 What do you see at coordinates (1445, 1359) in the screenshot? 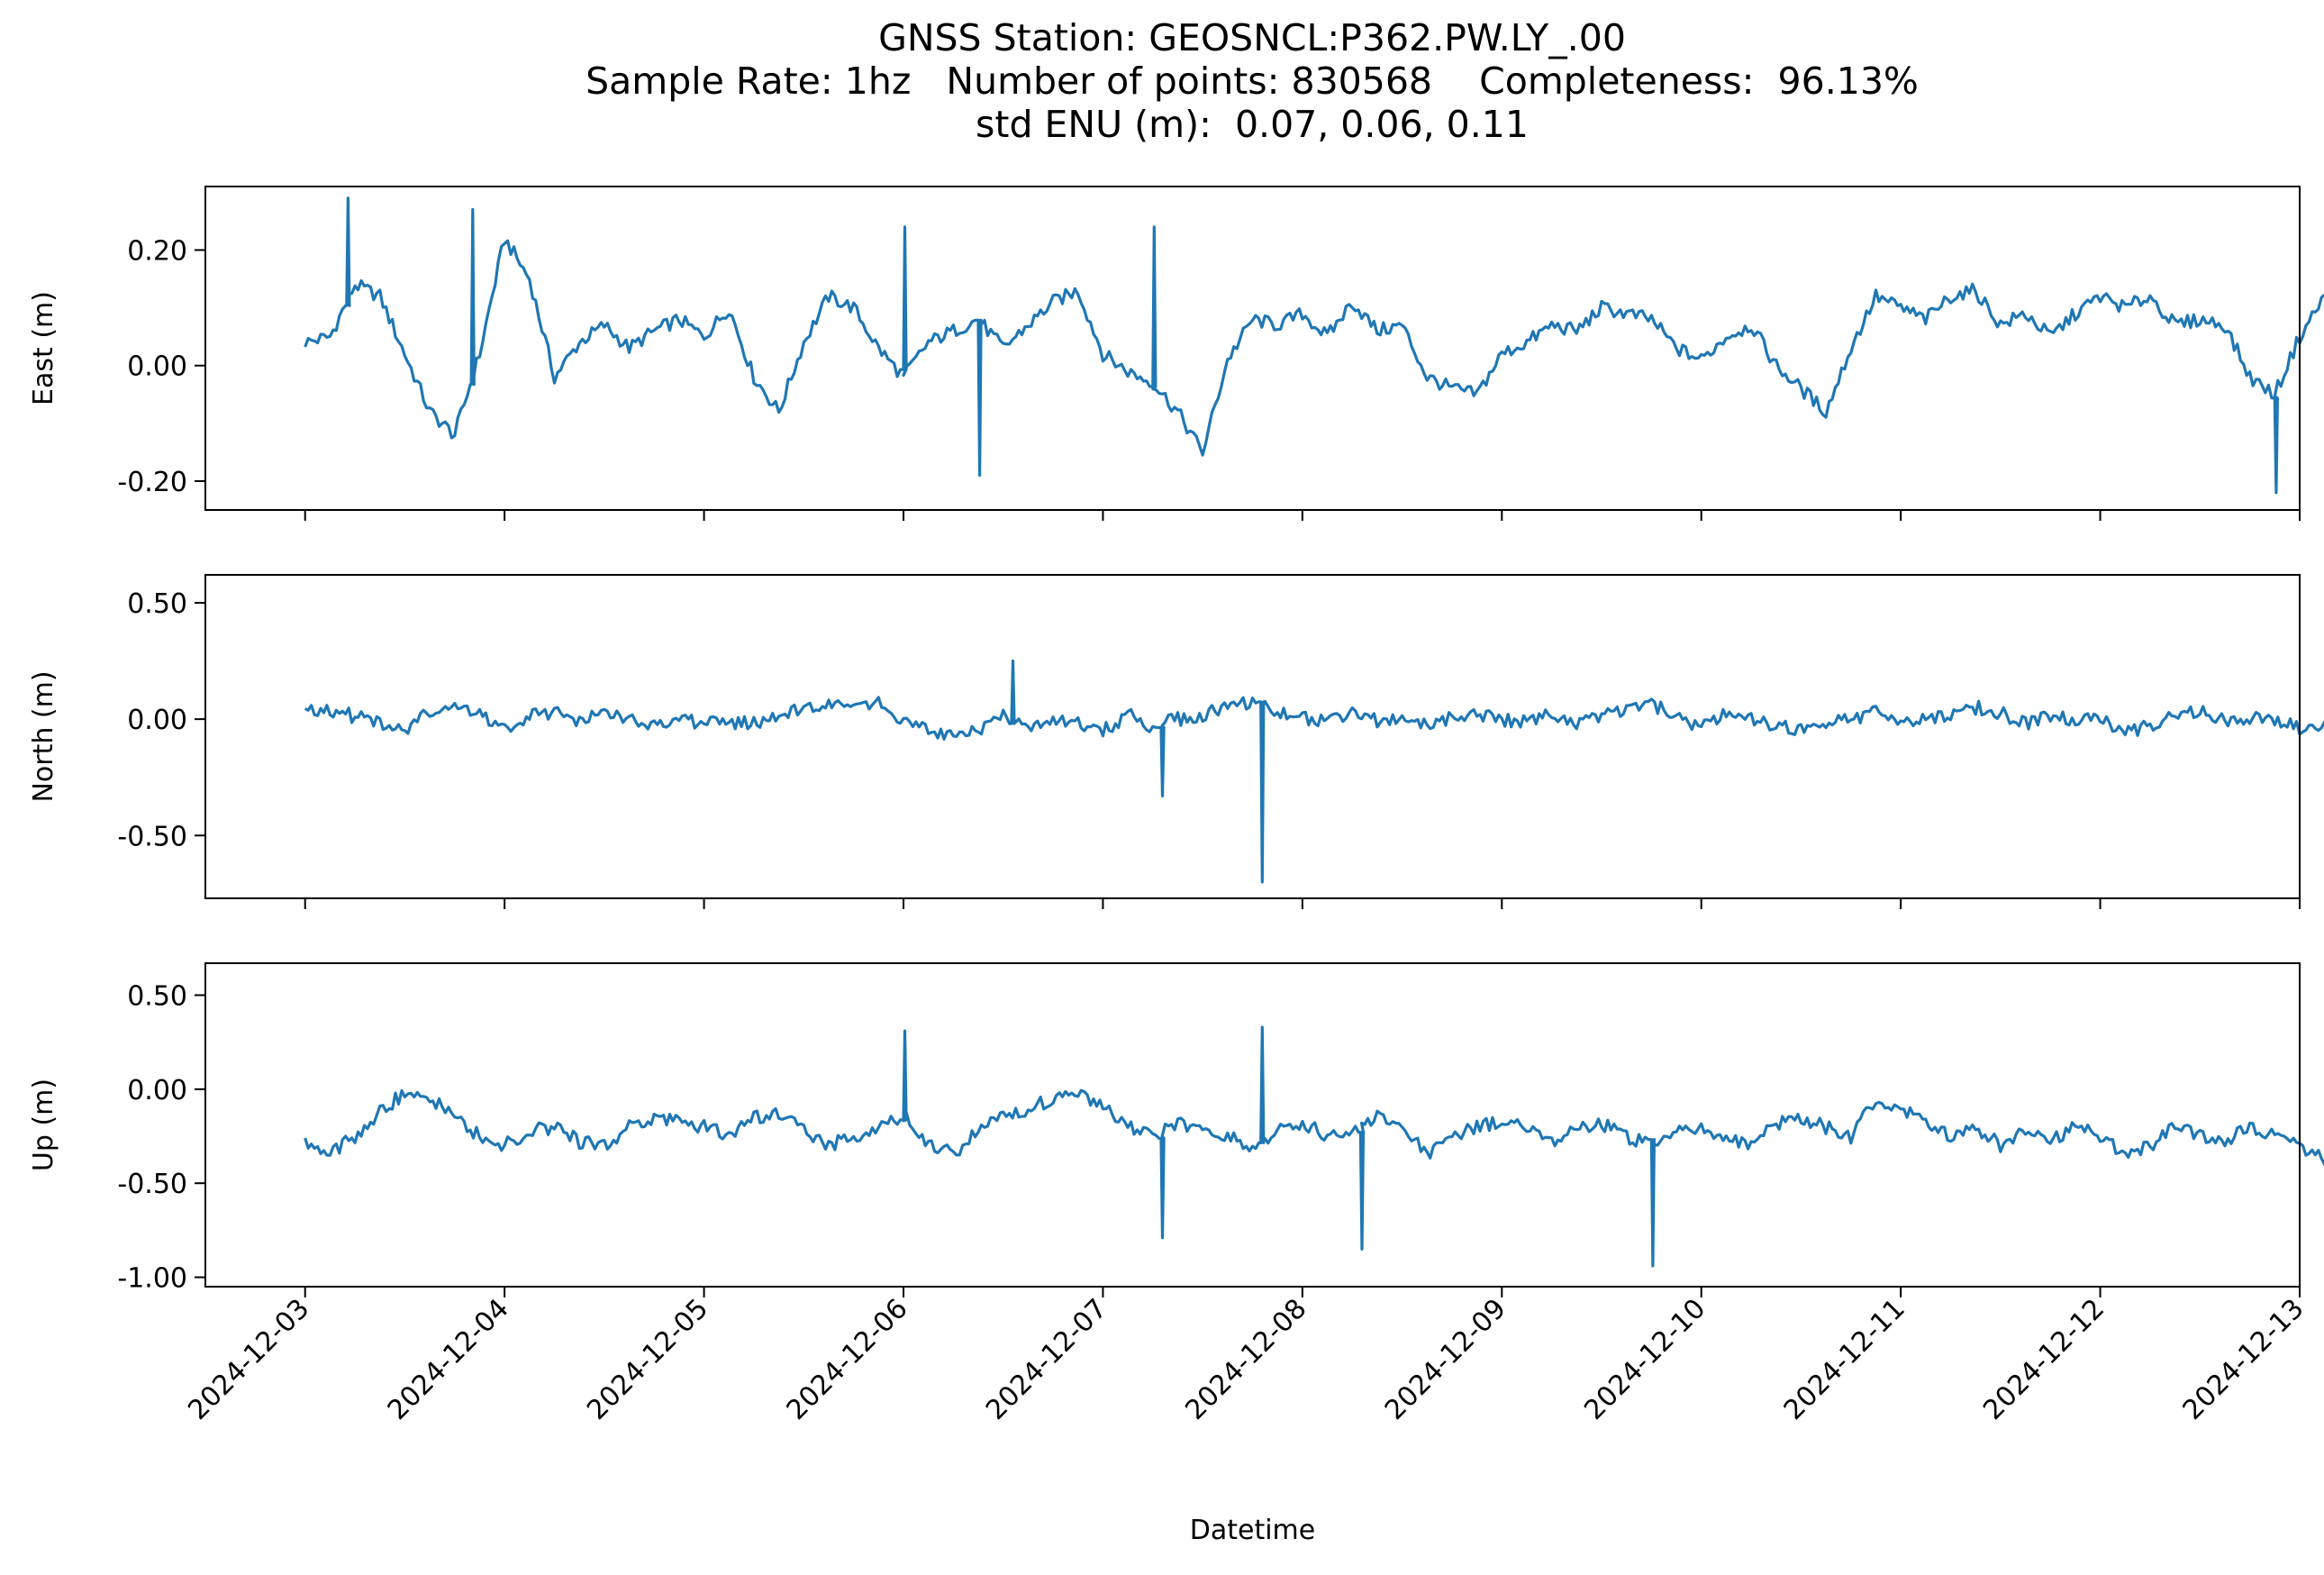
I see `xtick-label: 2024-12-09` at bounding box center [1445, 1359].